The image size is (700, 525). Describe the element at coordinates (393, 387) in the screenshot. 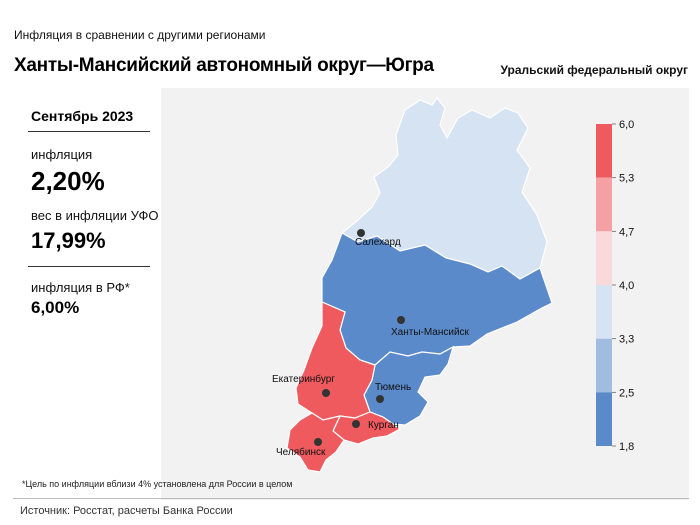

I see `city-label-tyumen: Тюмень` at that location.